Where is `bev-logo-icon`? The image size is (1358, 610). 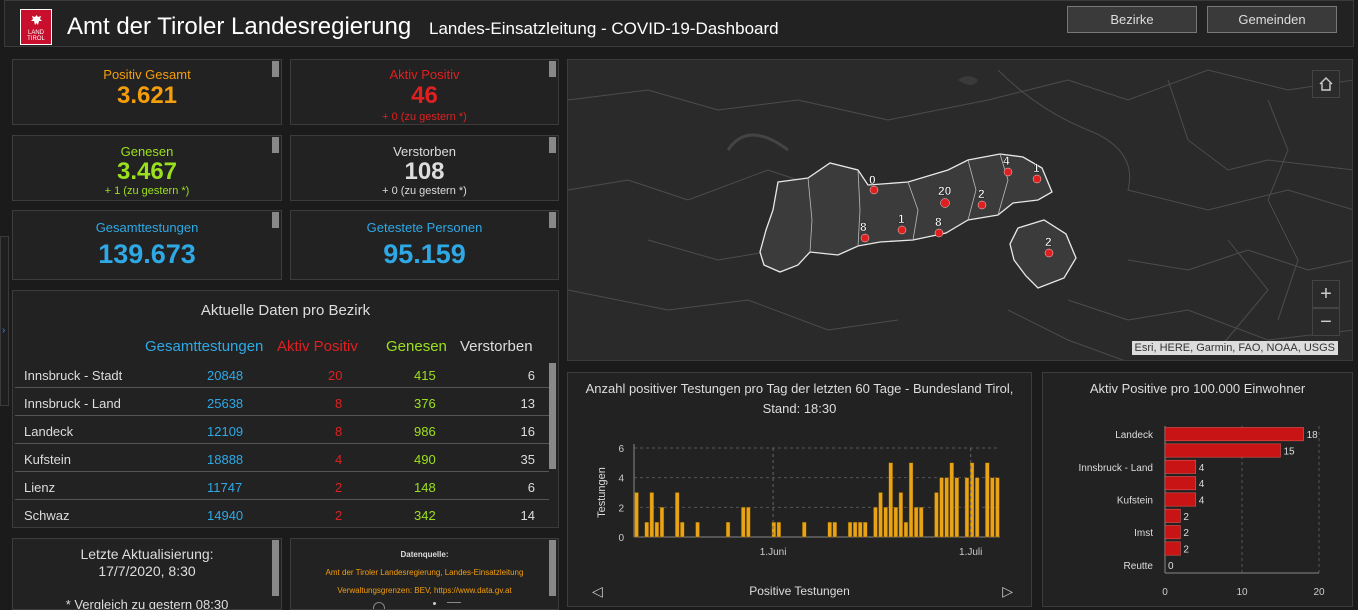 bev-logo-icon is located at coordinates (379, 605).